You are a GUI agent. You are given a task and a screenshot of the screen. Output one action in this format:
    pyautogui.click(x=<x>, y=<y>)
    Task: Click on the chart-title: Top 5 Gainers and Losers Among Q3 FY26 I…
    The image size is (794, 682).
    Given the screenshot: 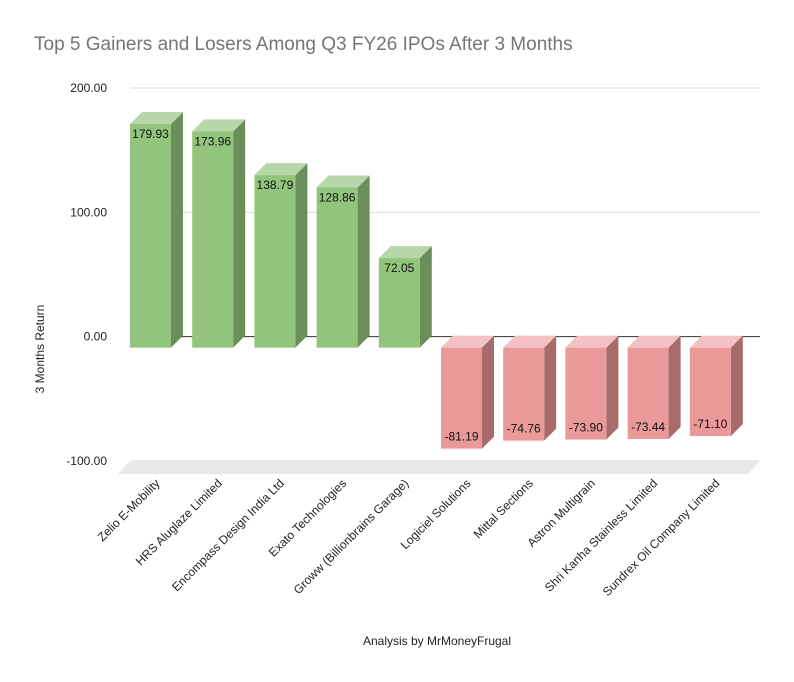 What is the action you would take?
    pyautogui.click(x=303, y=44)
    